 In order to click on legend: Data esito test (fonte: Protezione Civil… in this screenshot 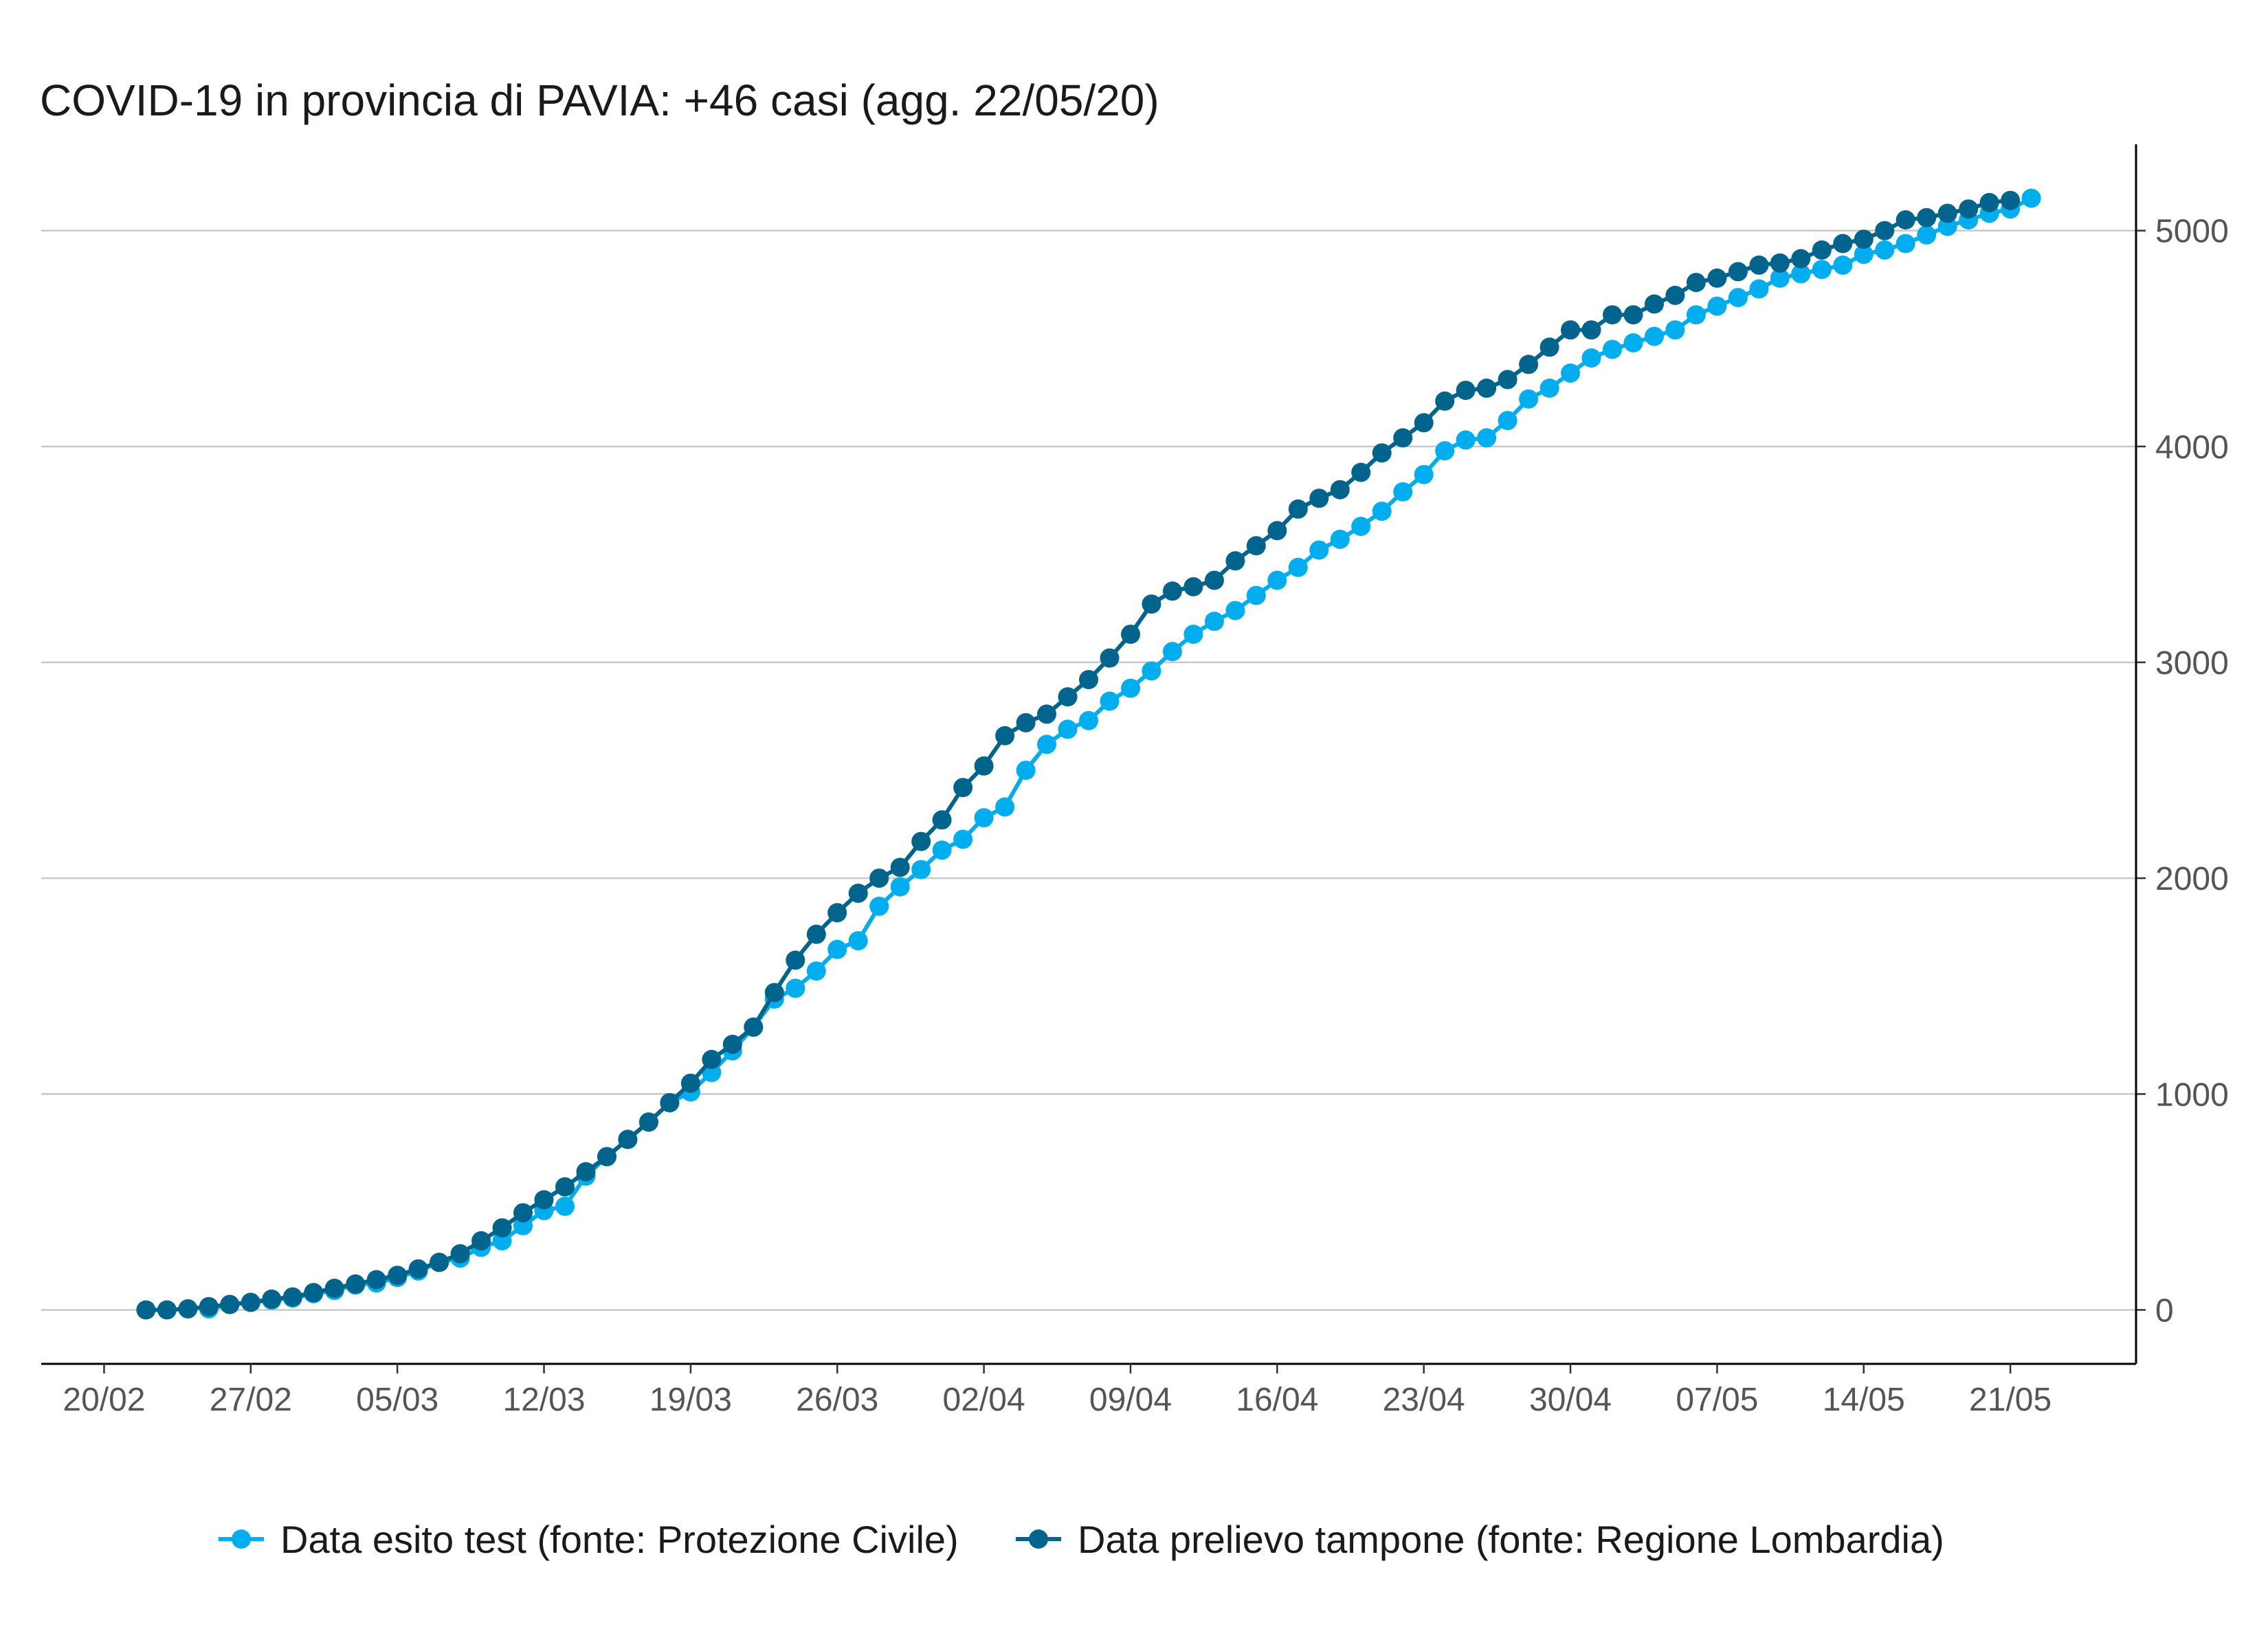, I will do `click(1082, 1540)`.